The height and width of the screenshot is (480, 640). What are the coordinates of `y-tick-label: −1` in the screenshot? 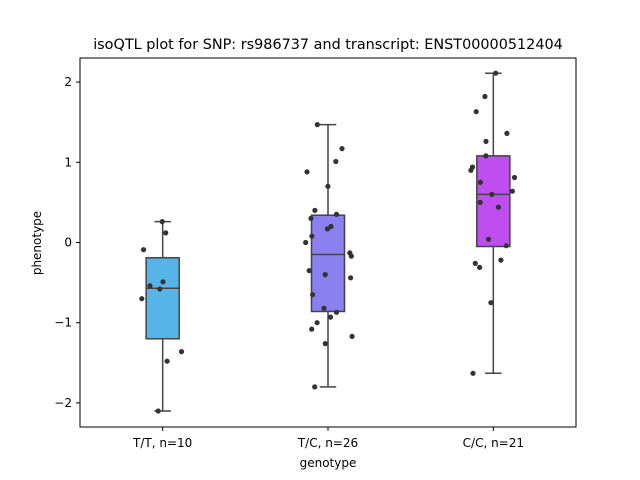 It's located at (63, 323).